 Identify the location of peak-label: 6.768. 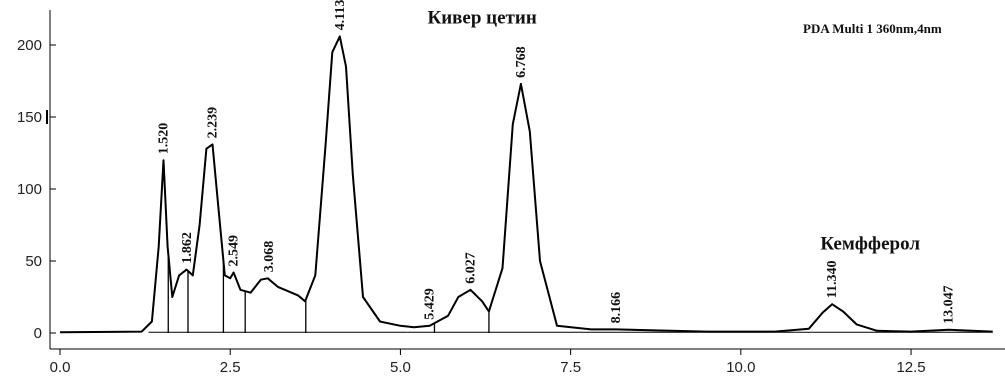
(521, 62).